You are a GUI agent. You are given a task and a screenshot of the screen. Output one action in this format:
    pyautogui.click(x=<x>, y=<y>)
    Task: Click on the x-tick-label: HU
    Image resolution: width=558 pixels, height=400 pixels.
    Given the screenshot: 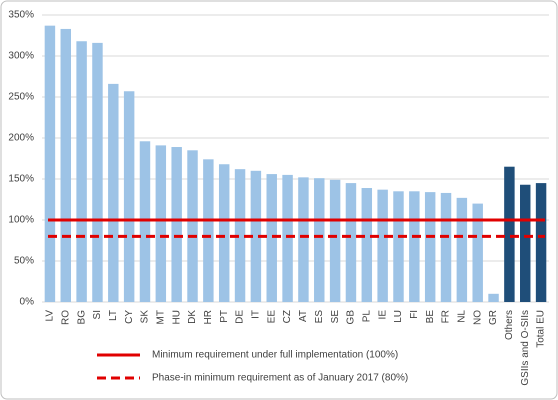 What is the action you would take?
    pyautogui.click(x=176, y=317)
    